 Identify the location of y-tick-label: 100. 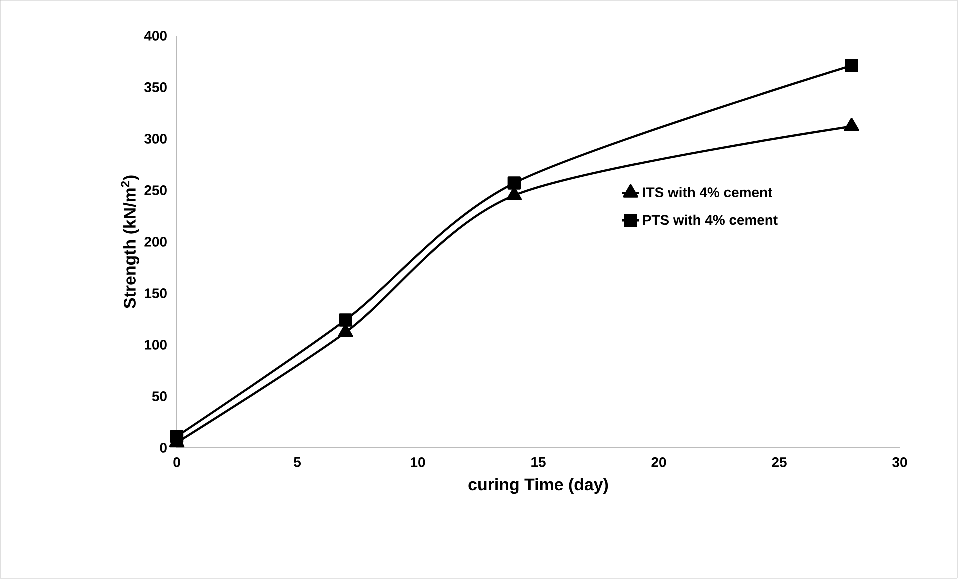
(156, 345).